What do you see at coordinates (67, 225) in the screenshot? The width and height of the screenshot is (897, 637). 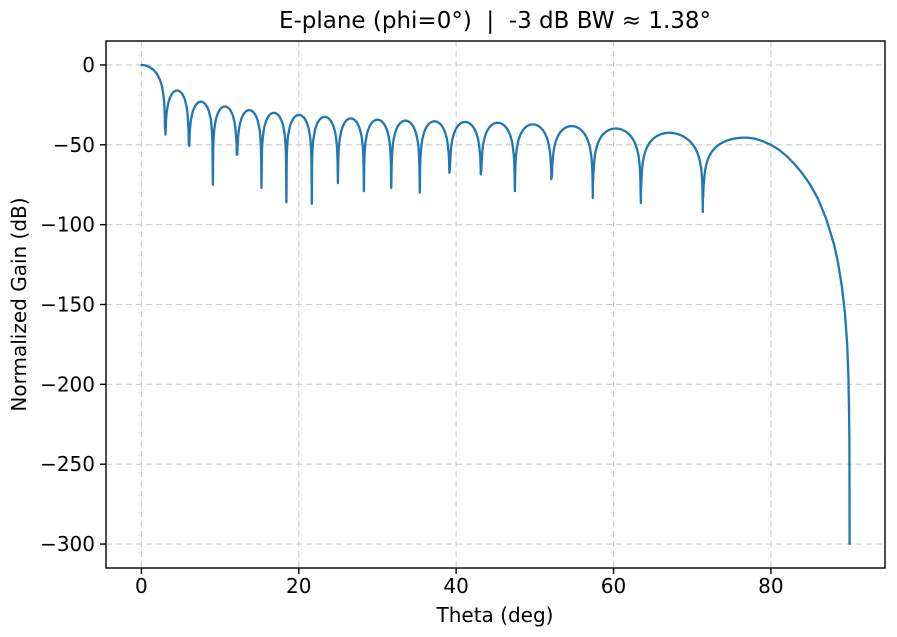 I see `y-tick-label: −100` at bounding box center [67, 225].